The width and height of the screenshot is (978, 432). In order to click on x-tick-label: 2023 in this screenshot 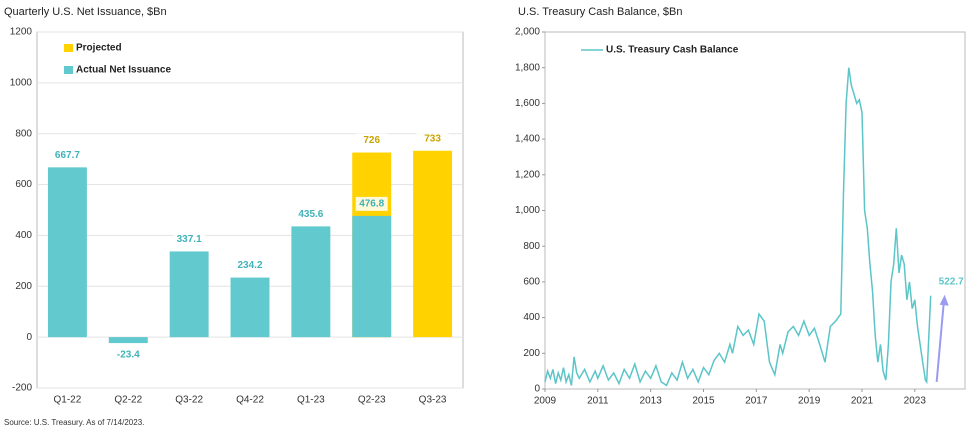, I will do `click(915, 401)`.